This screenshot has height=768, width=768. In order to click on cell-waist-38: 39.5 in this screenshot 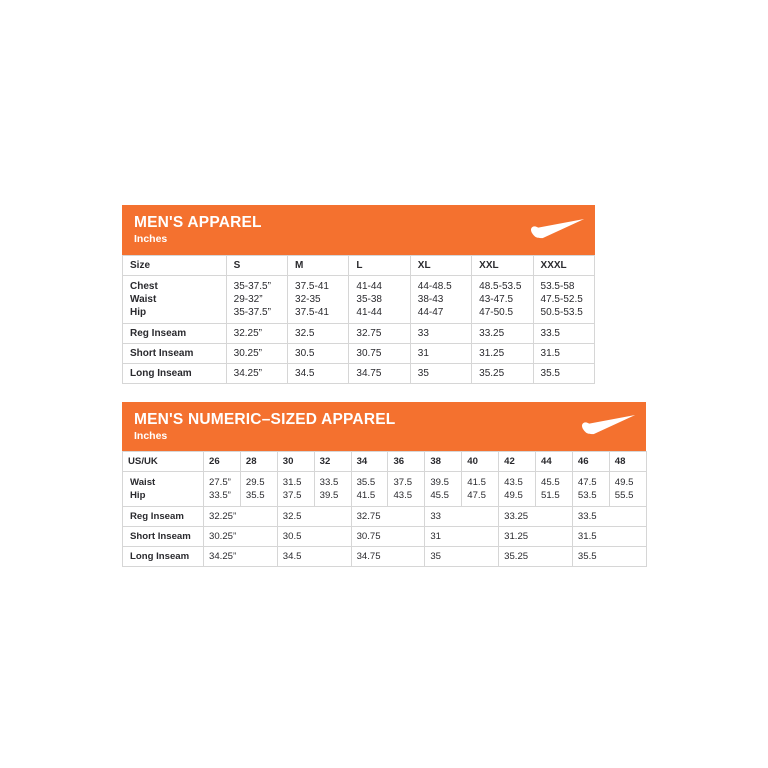, I will do `click(443, 480)`.